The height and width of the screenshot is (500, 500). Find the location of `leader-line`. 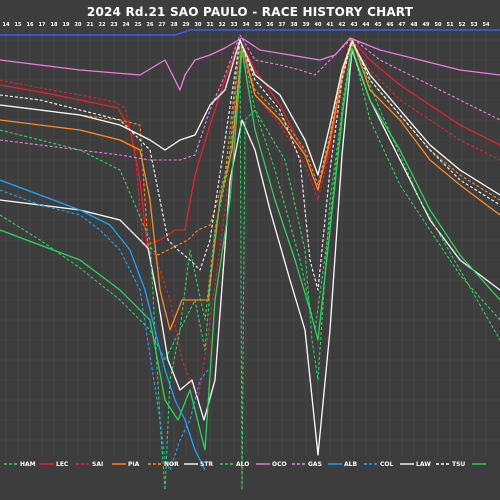

leader-line is located at coordinates (250, 32).